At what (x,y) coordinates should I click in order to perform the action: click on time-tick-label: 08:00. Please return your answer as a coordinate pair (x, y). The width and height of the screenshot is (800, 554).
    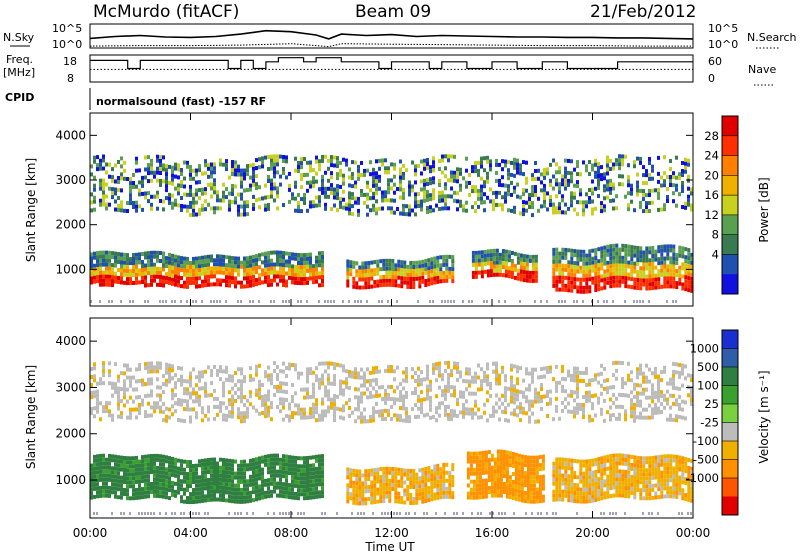
    Looking at the image, I should click on (291, 533).